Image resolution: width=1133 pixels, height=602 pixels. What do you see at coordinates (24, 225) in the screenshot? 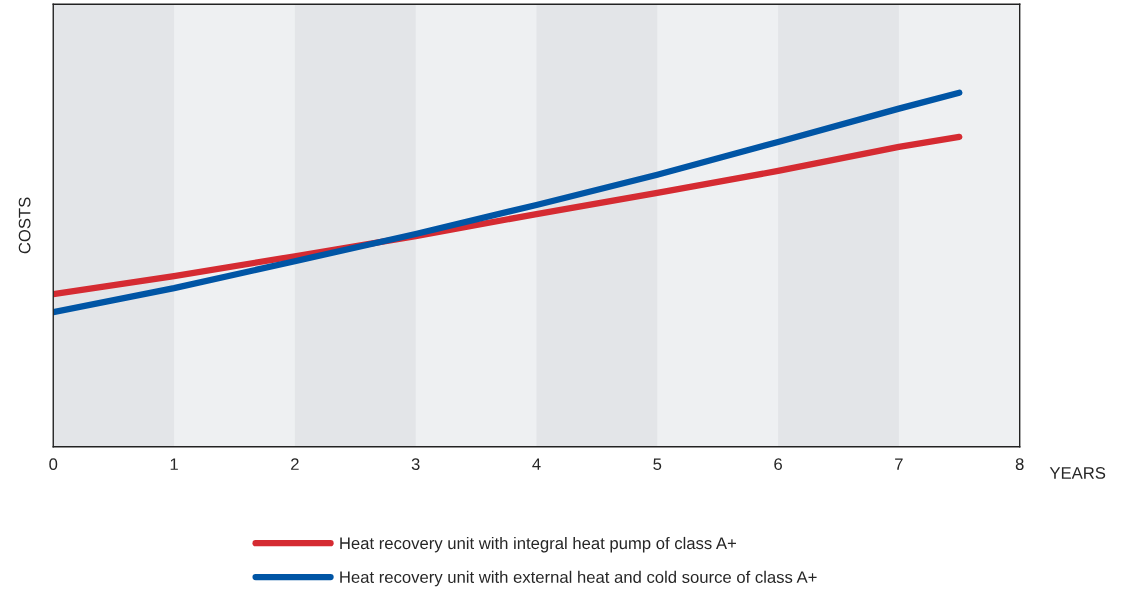
I see `y-axis-title: COSTS` at bounding box center [24, 225].